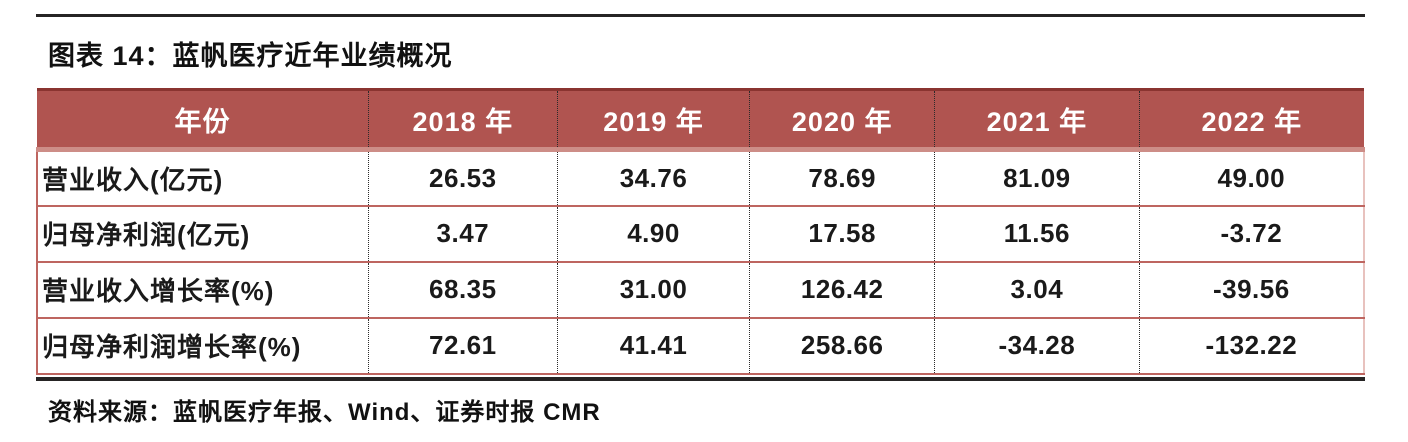 The image size is (1408, 442). Describe the element at coordinates (842, 178) in the screenshot. I see `cell-revenue-2020: 78.69` at that location.